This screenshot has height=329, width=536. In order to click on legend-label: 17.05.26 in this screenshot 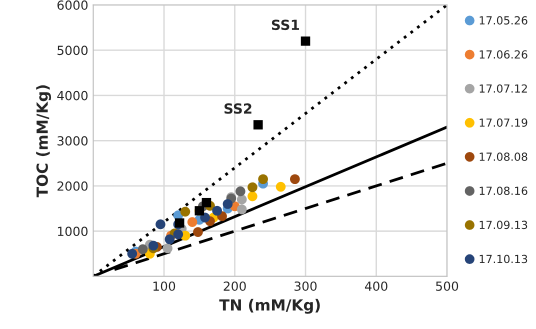, I will do `click(504, 20)`.